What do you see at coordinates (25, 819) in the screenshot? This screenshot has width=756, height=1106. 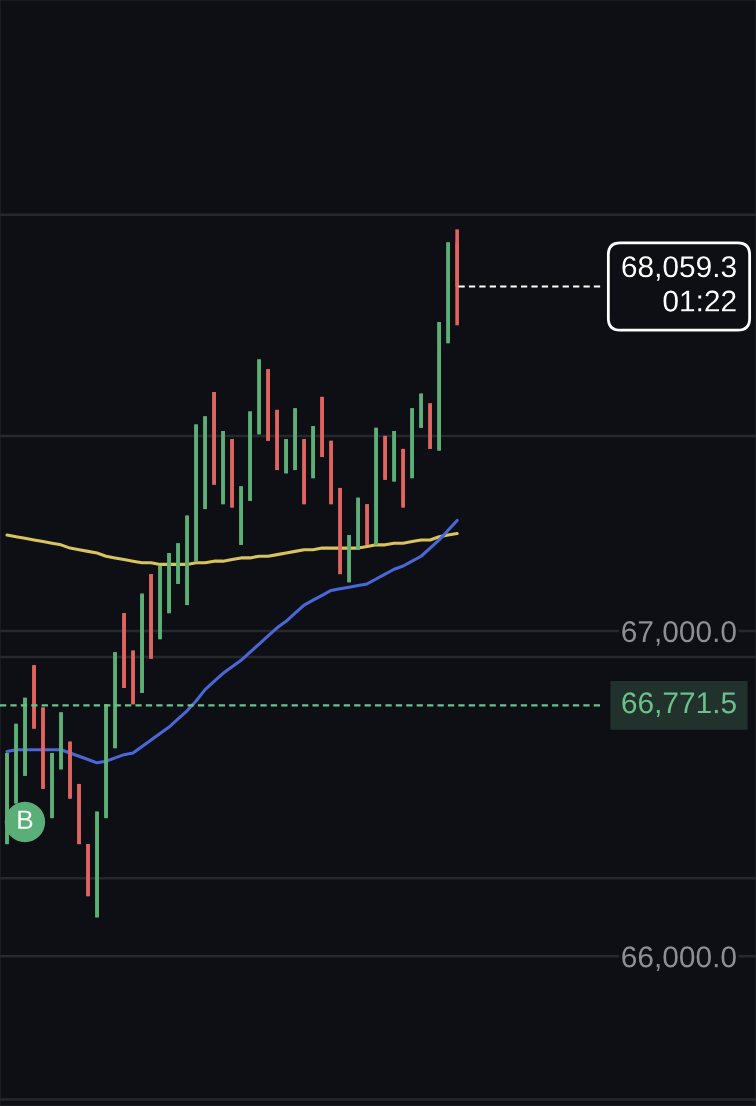 I see `annotation: B` at bounding box center [25, 819].